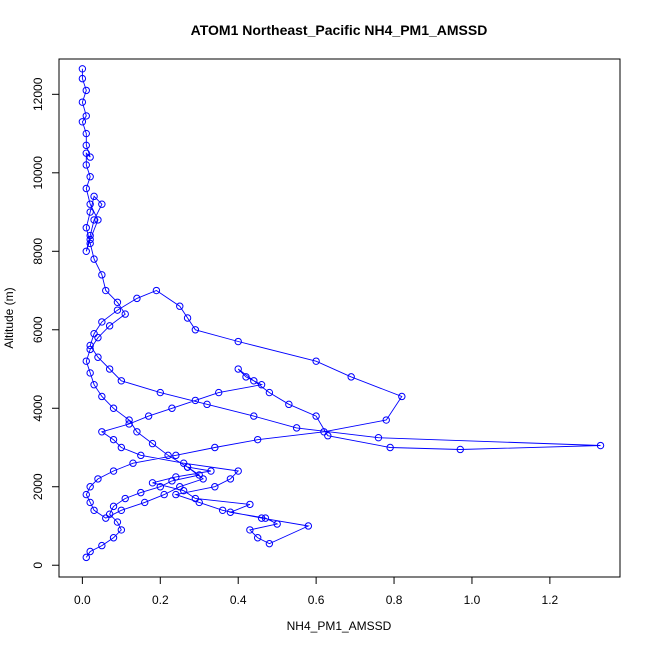 The width and height of the screenshot is (650, 650). Describe the element at coordinates (45, 323) in the screenshot. I see `y-axis: 0 2000 4000 6000 8000 10000 12000` at that location.